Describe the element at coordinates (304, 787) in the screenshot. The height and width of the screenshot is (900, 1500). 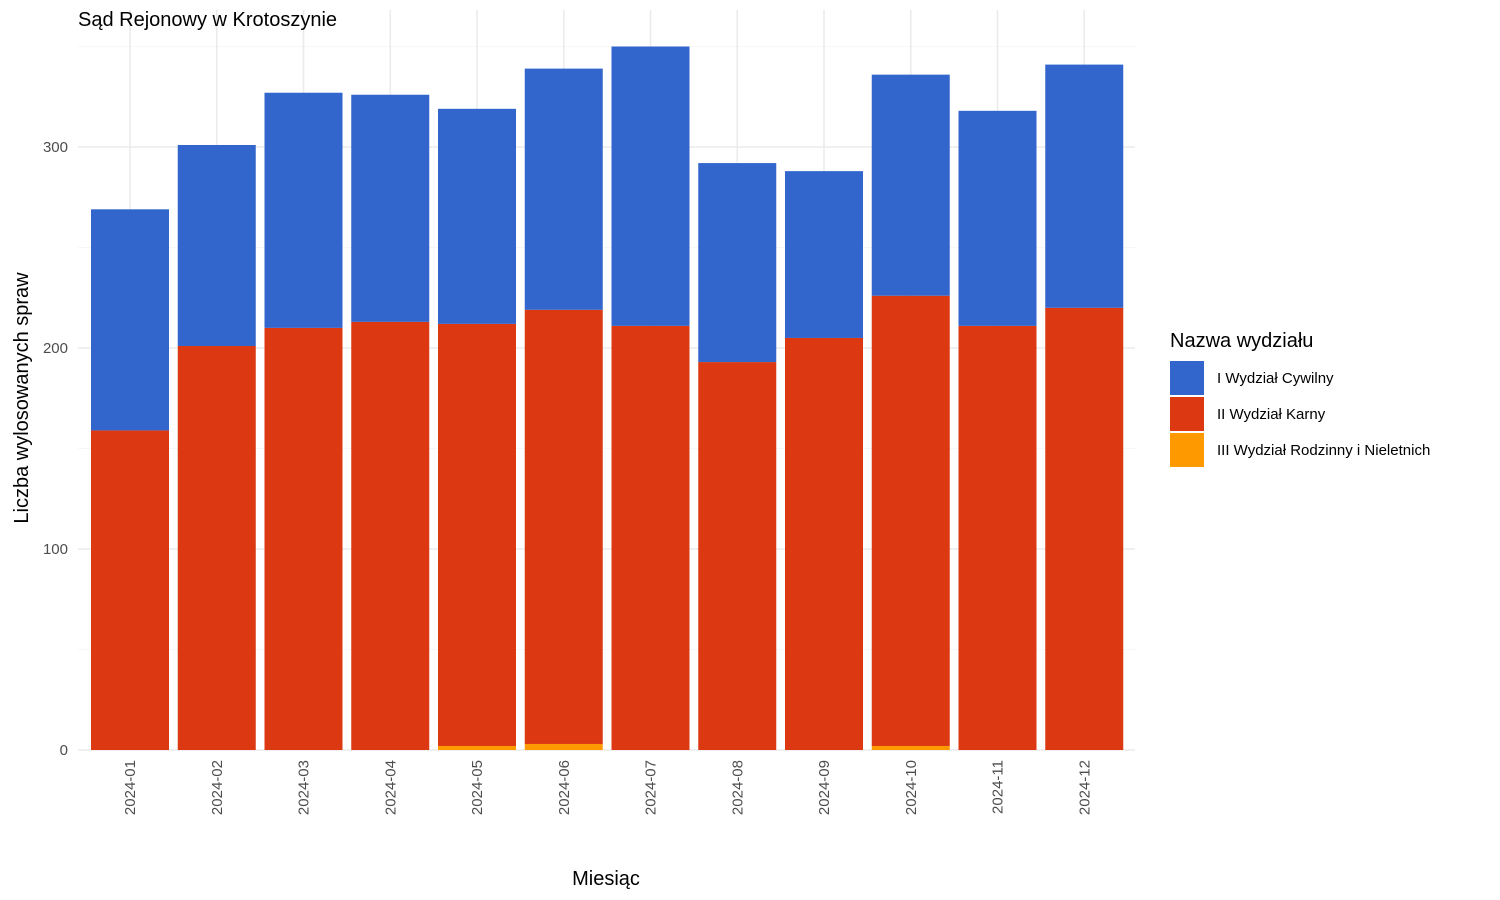
I see `x-tick-label: 2024-03` at that location.